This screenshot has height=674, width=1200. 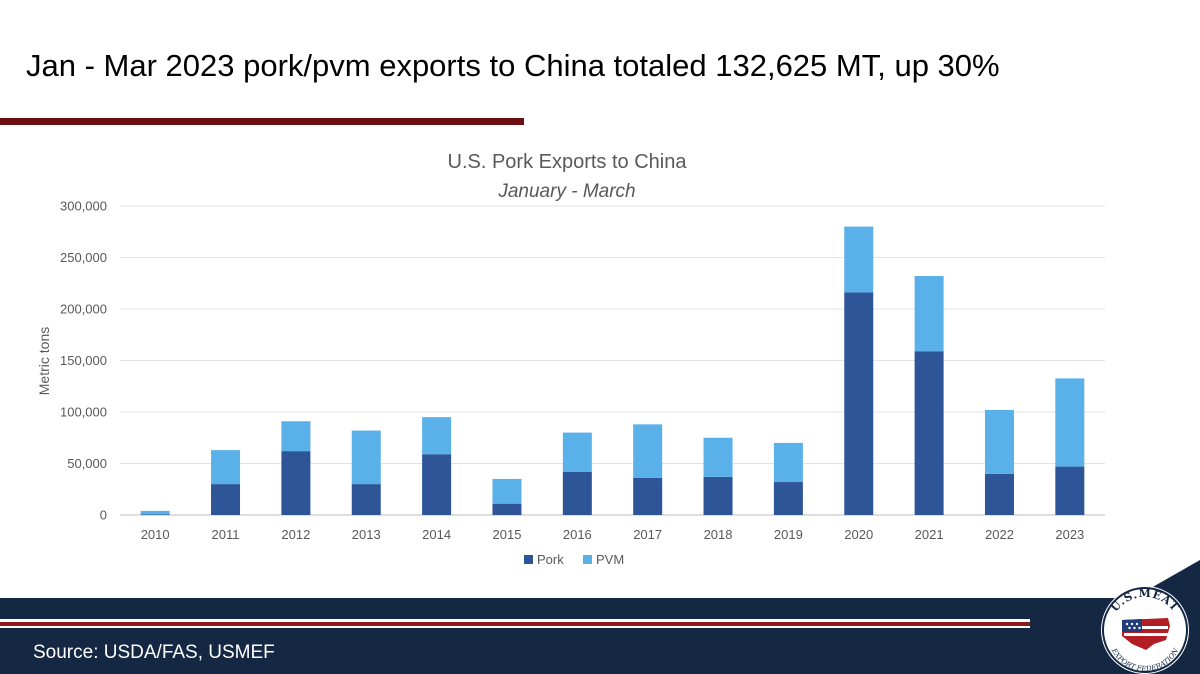 I want to click on bar-pork-2015, so click(x=507, y=509).